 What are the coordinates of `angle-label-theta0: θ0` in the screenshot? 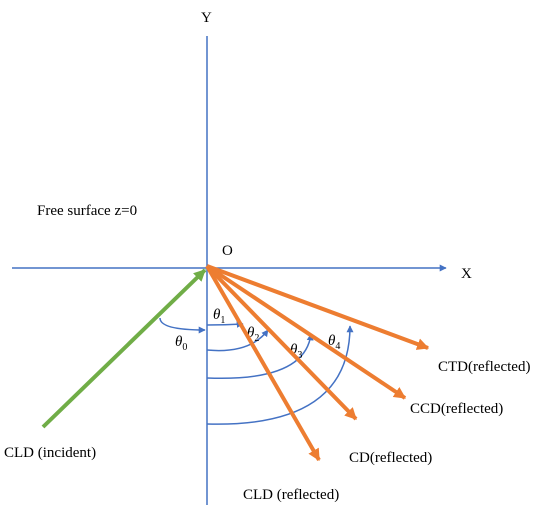 It's located at (181, 343).